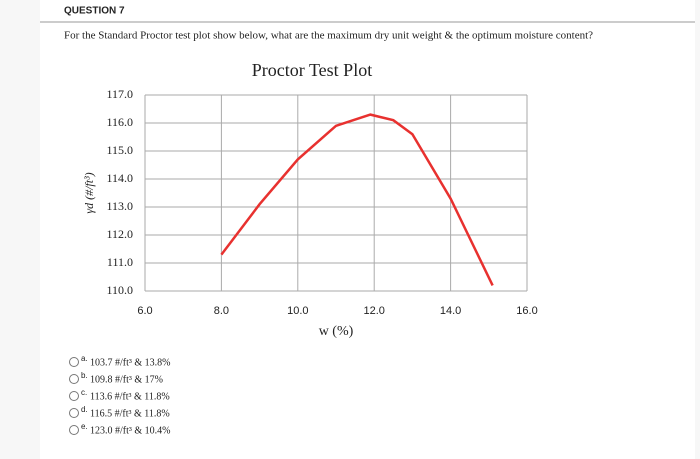  I want to click on option-text: 123.0 #/ft³ & 10.4%, so click(130, 430).